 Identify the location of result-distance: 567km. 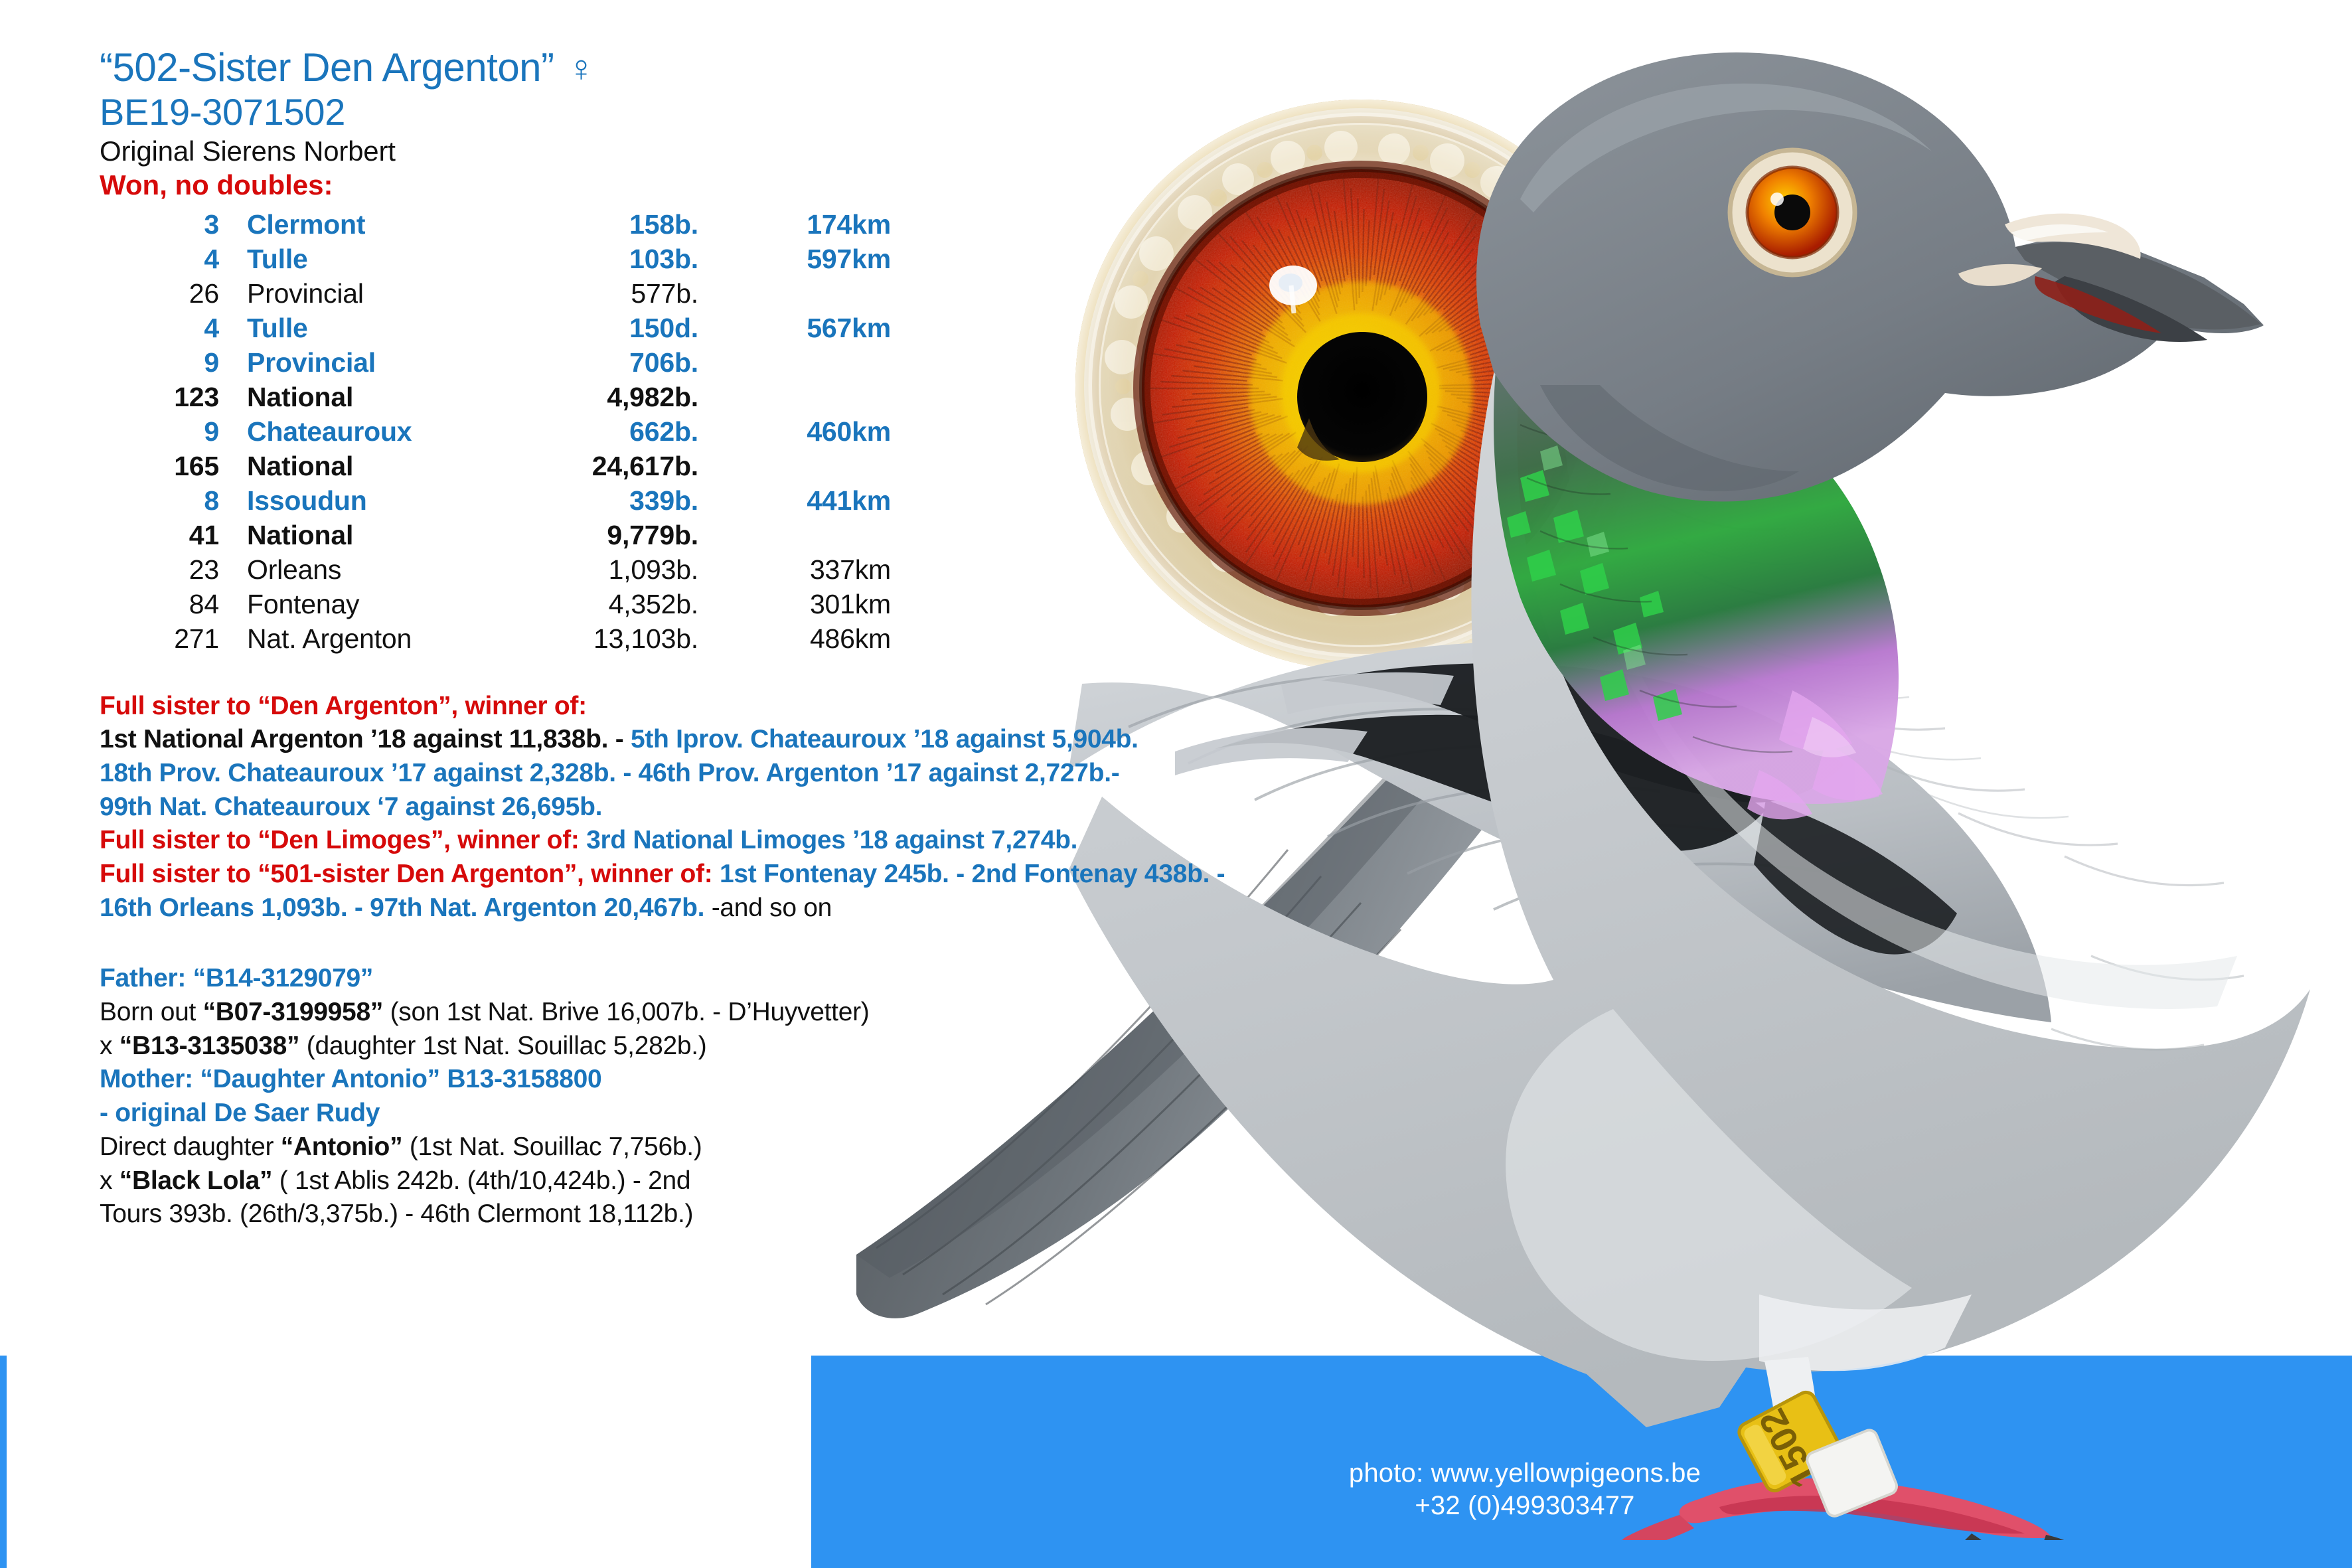
(849, 328).